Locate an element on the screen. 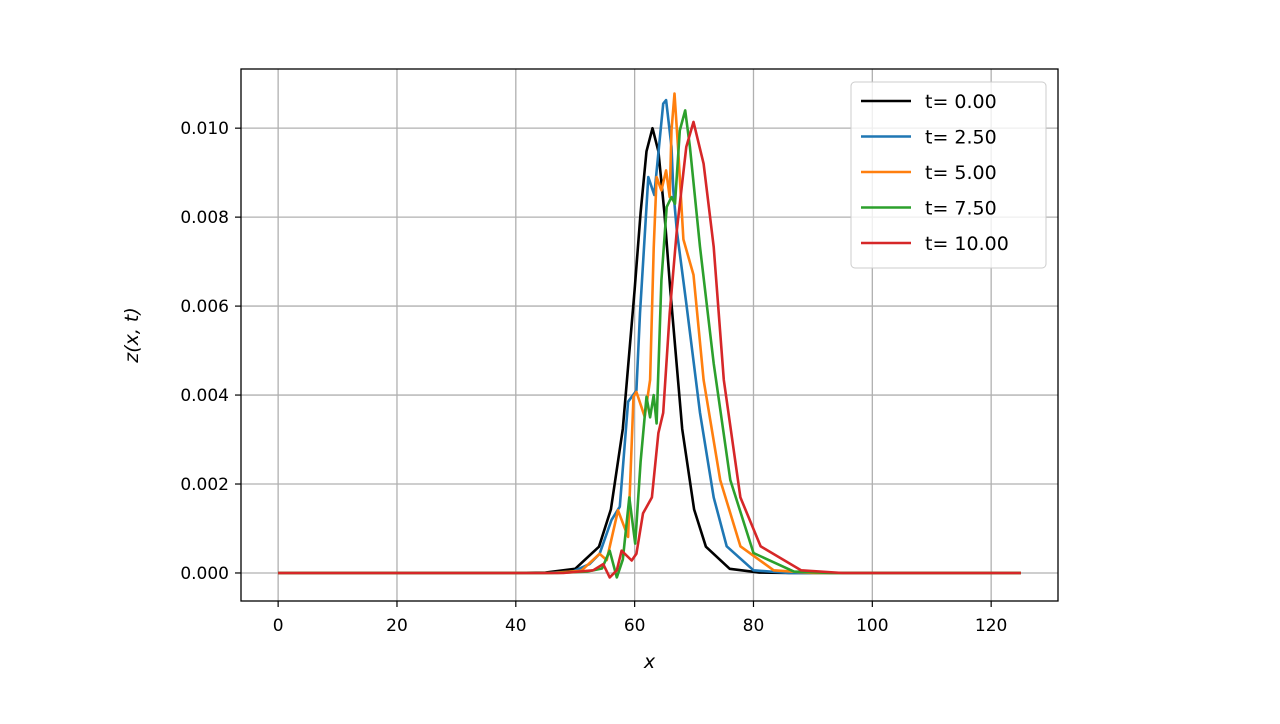 Image resolution: width=1280 pixels, height=724 pixels. x-tick-label: 20 is located at coordinates (397, 626).